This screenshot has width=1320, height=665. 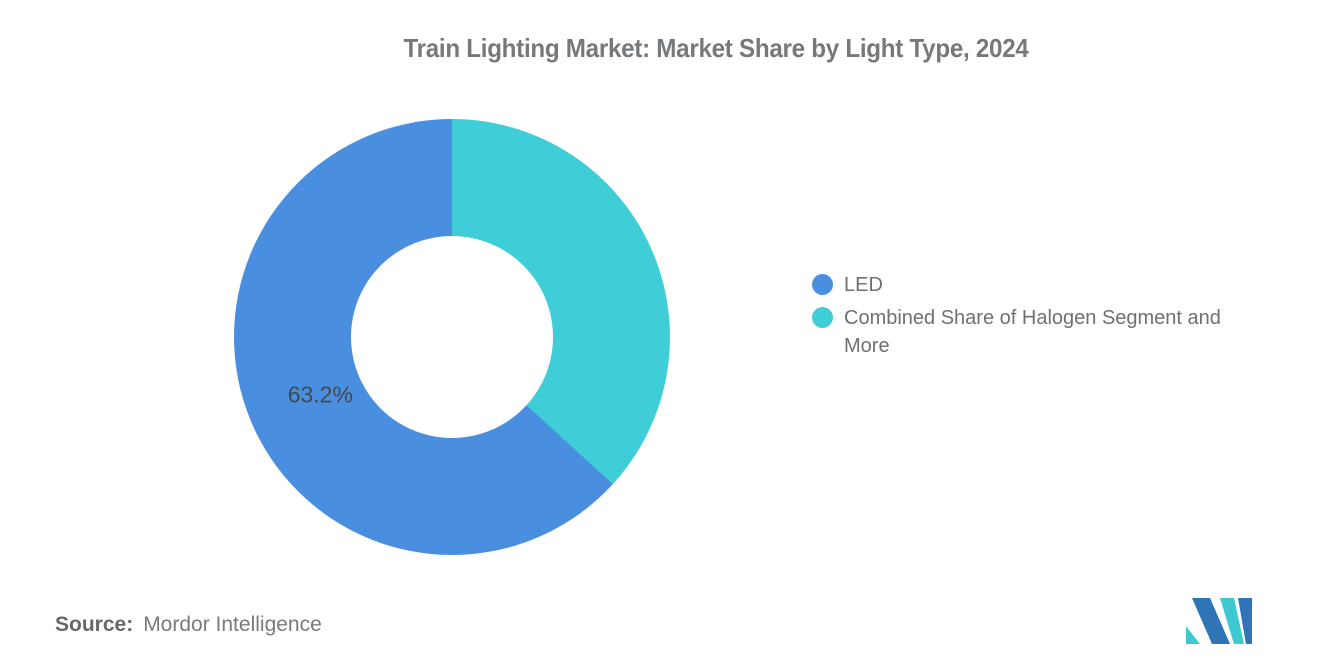 What do you see at coordinates (822, 284) in the screenshot?
I see `legend-marker-led` at bounding box center [822, 284].